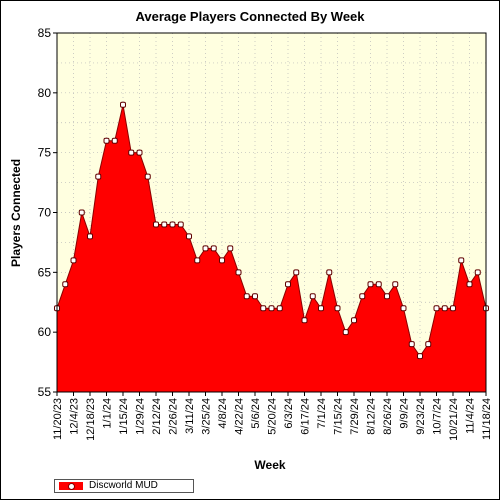 The width and height of the screenshot is (500, 500). I want to click on x-tick-label: 5/20/24, so click(273, 416).